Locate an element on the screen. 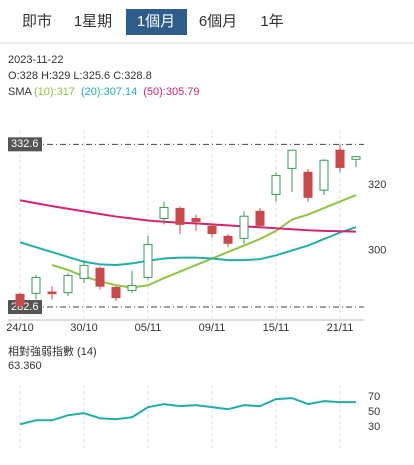 The height and width of the screenshot is (465, 414). x-tick-label: 15/11 is located at coordinates (276, 328).